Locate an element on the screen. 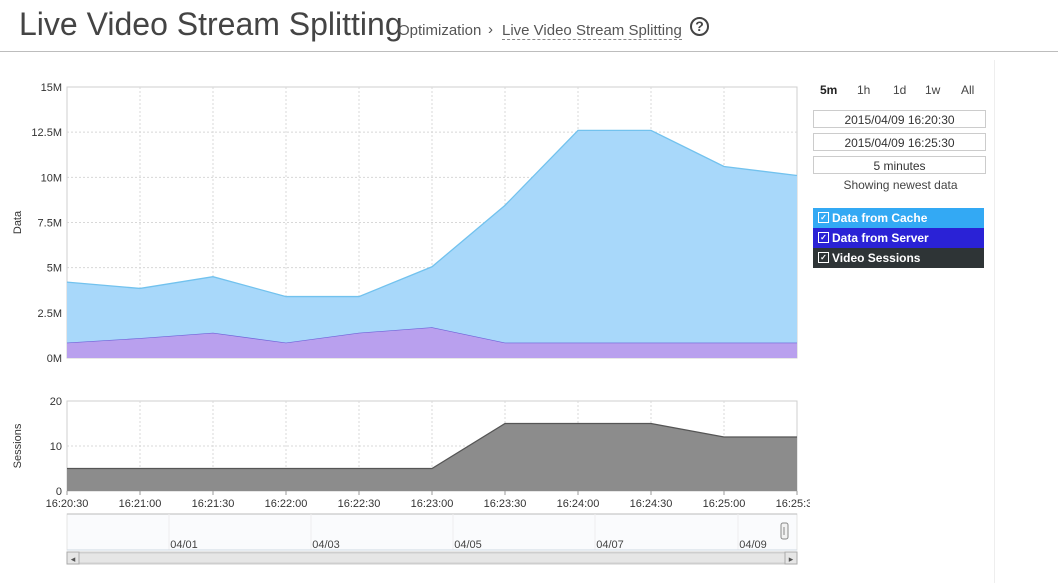 This screenshot has height=583, width=1058. y-tick-label: 20 is located at coordinates (56, 402).